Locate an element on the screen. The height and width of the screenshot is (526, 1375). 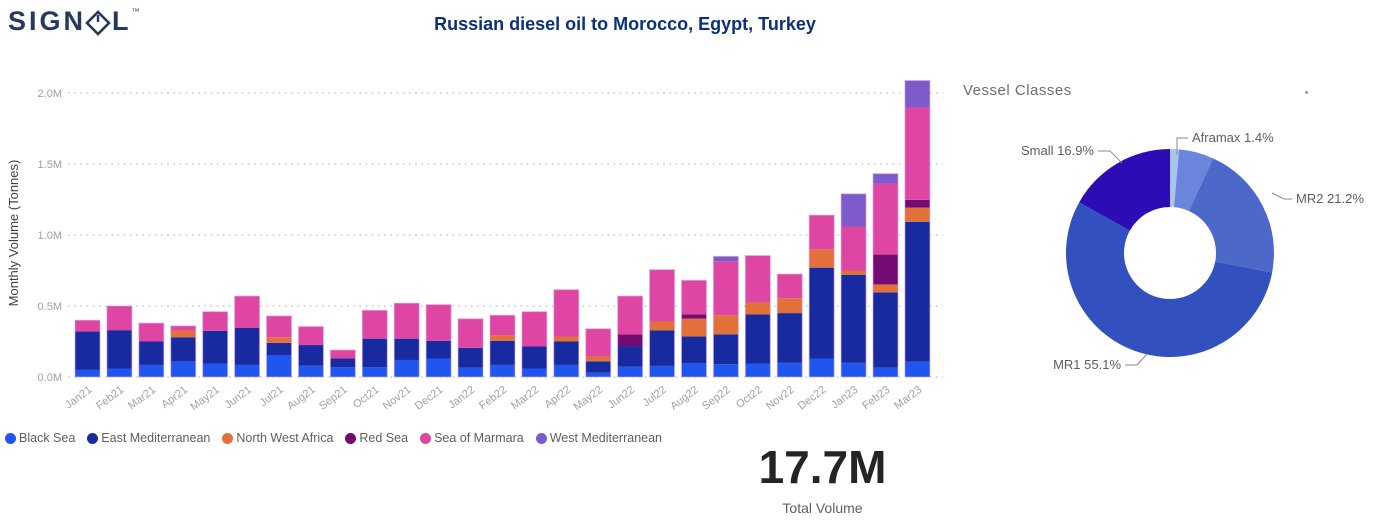
donut-slice-aframax is located at coordinates (1175, 178).